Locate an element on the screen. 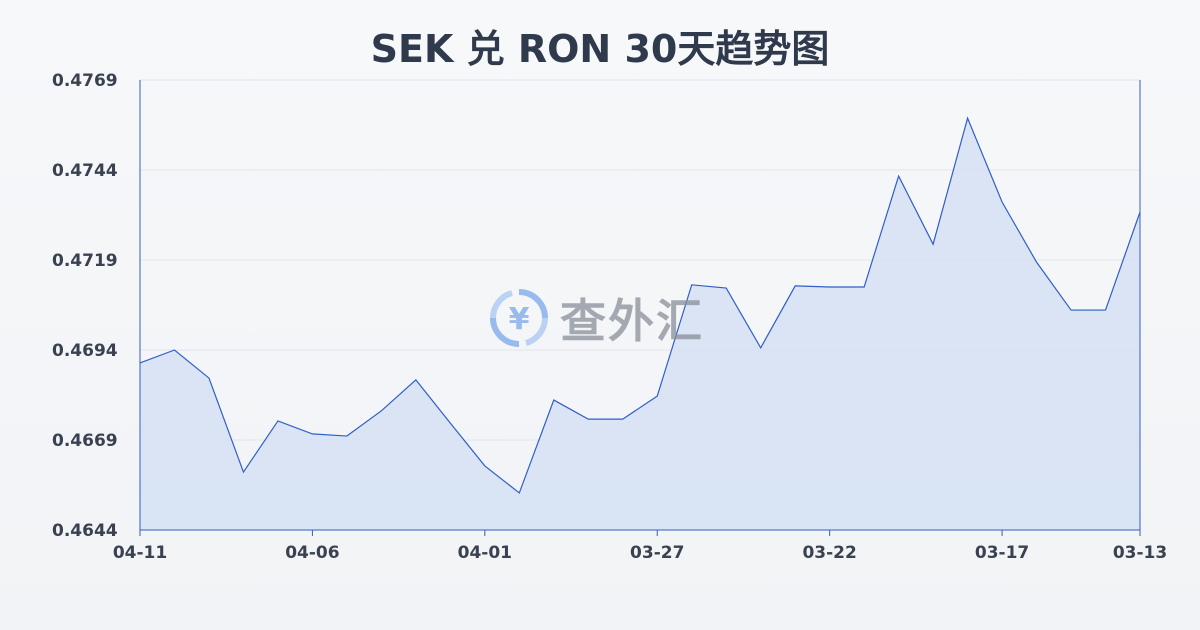 The height and width of the screenshot is (630, 1200). x-tick-label: 03-22 is located at coordinates (829, 553).